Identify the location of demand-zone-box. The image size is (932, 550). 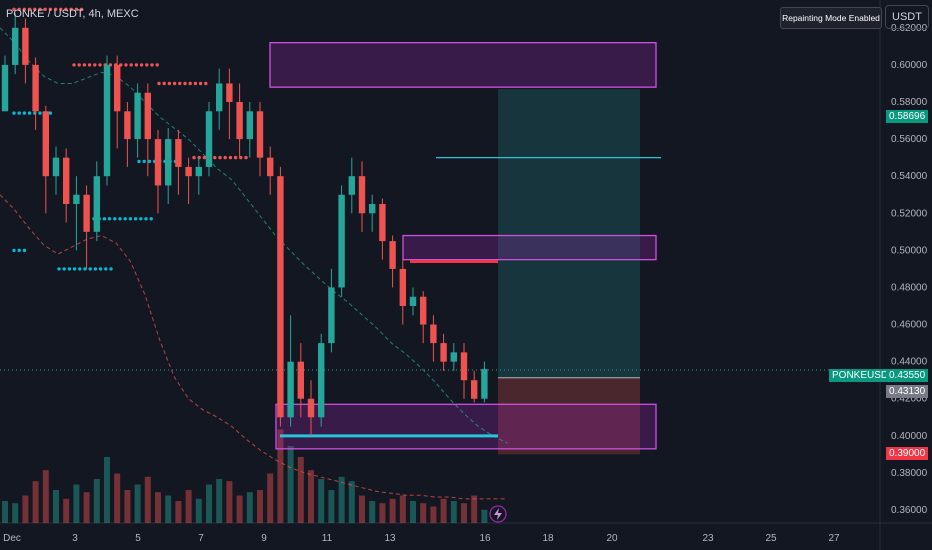
(466, 426).